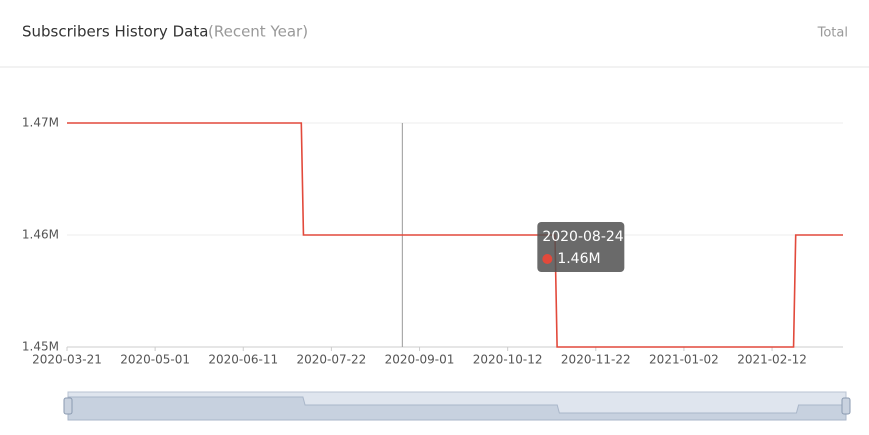 The width and height of the screenshot is (869, 435). What do you see at coordinates (578, 259) in the screenshot?
I see `tooltip-value: 1.46M` at bounding box center [578, 259].